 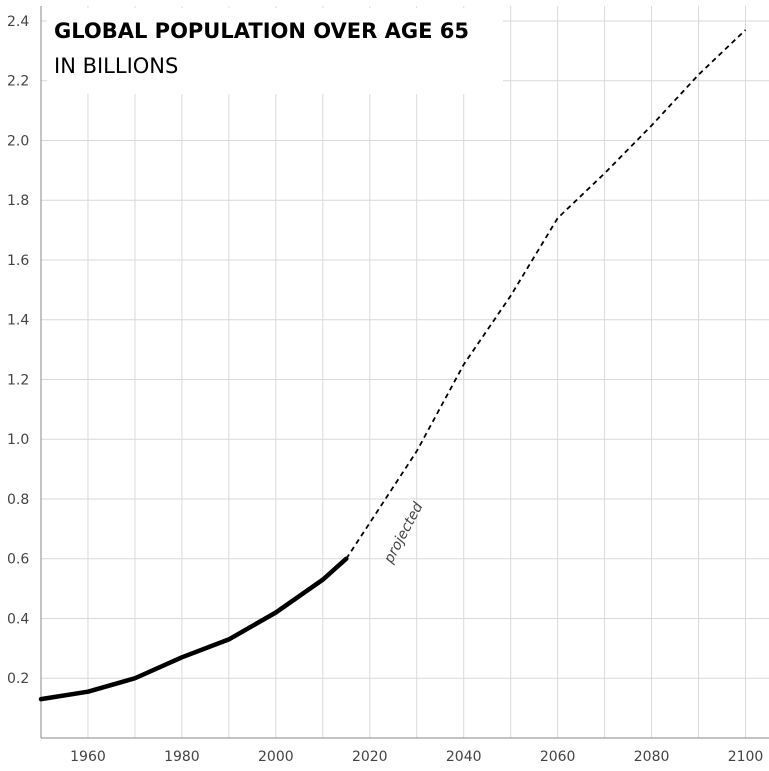 What do you see at coordinates (18, 500) in the screenshot?
I see `y-tick-label: 0.8` at bounding box center [18, 500].